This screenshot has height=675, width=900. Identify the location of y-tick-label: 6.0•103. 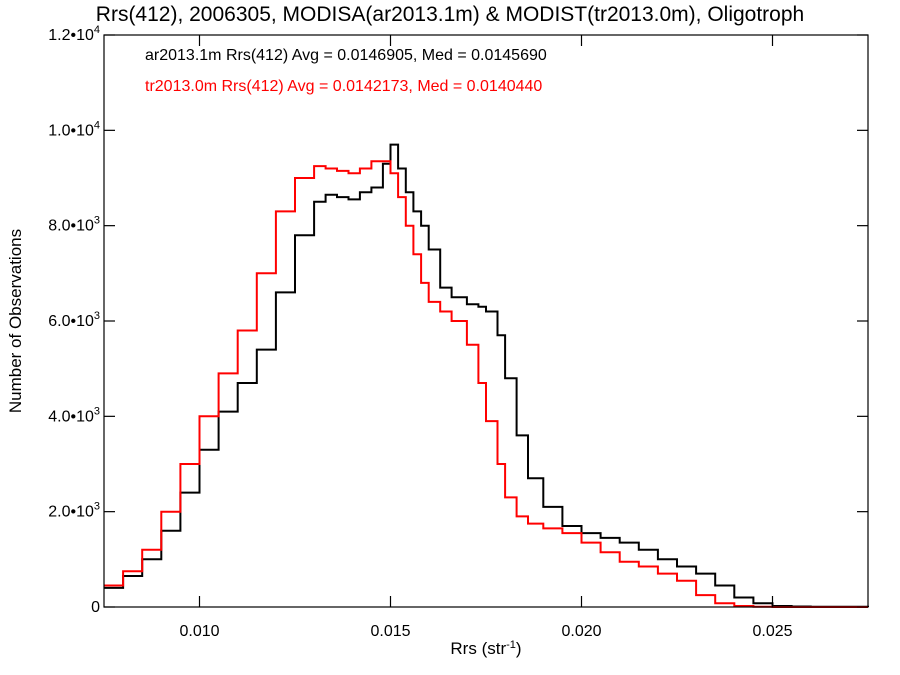
(74, 320).